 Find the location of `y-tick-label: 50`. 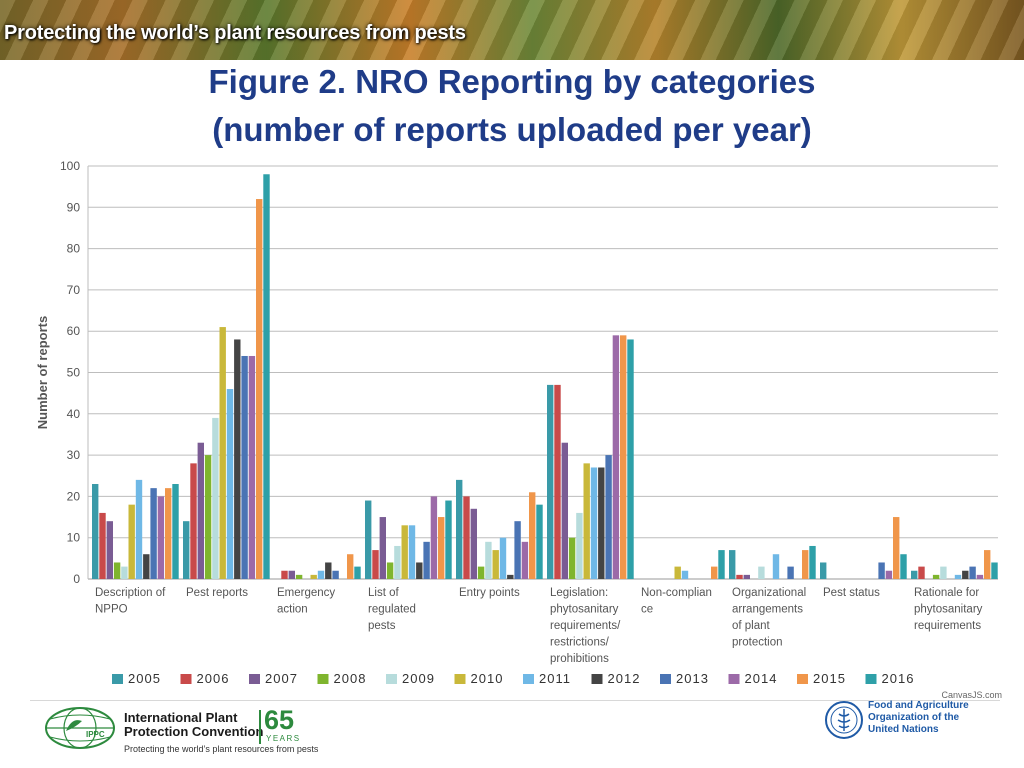

y-tick-label: 50 is located at coordinates (74, 373).